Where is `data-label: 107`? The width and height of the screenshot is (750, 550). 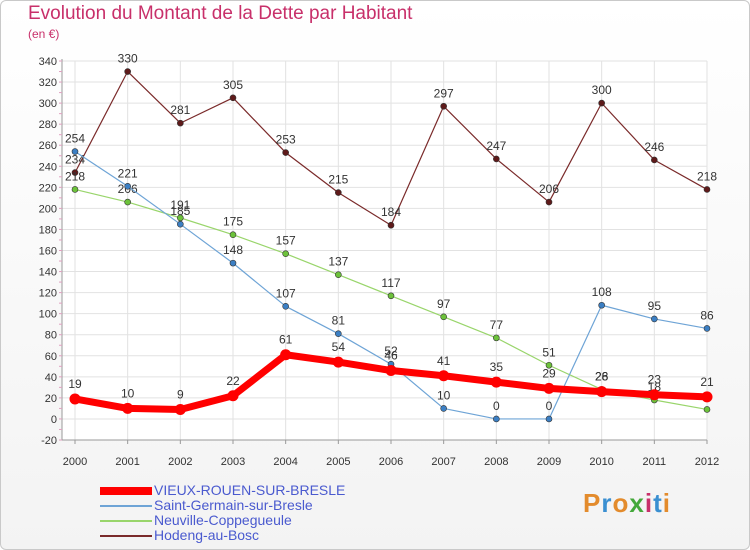 data-label: 107 is located at coordinates (286, 293).